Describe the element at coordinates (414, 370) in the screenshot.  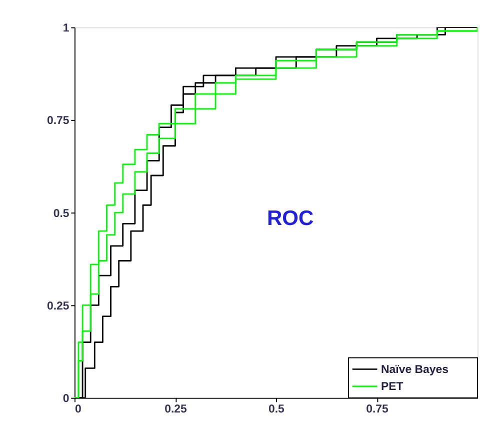
I see `legend-label: Naïve Bayes` at that location.